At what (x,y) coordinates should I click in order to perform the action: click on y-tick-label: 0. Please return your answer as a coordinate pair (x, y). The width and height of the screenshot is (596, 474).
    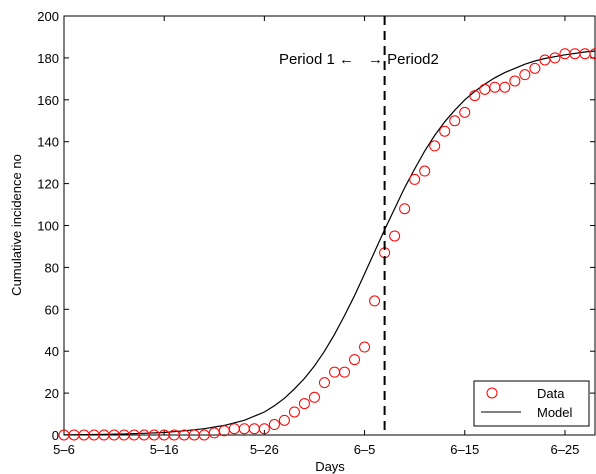
    Looking at the image, I should click on (55, 435).